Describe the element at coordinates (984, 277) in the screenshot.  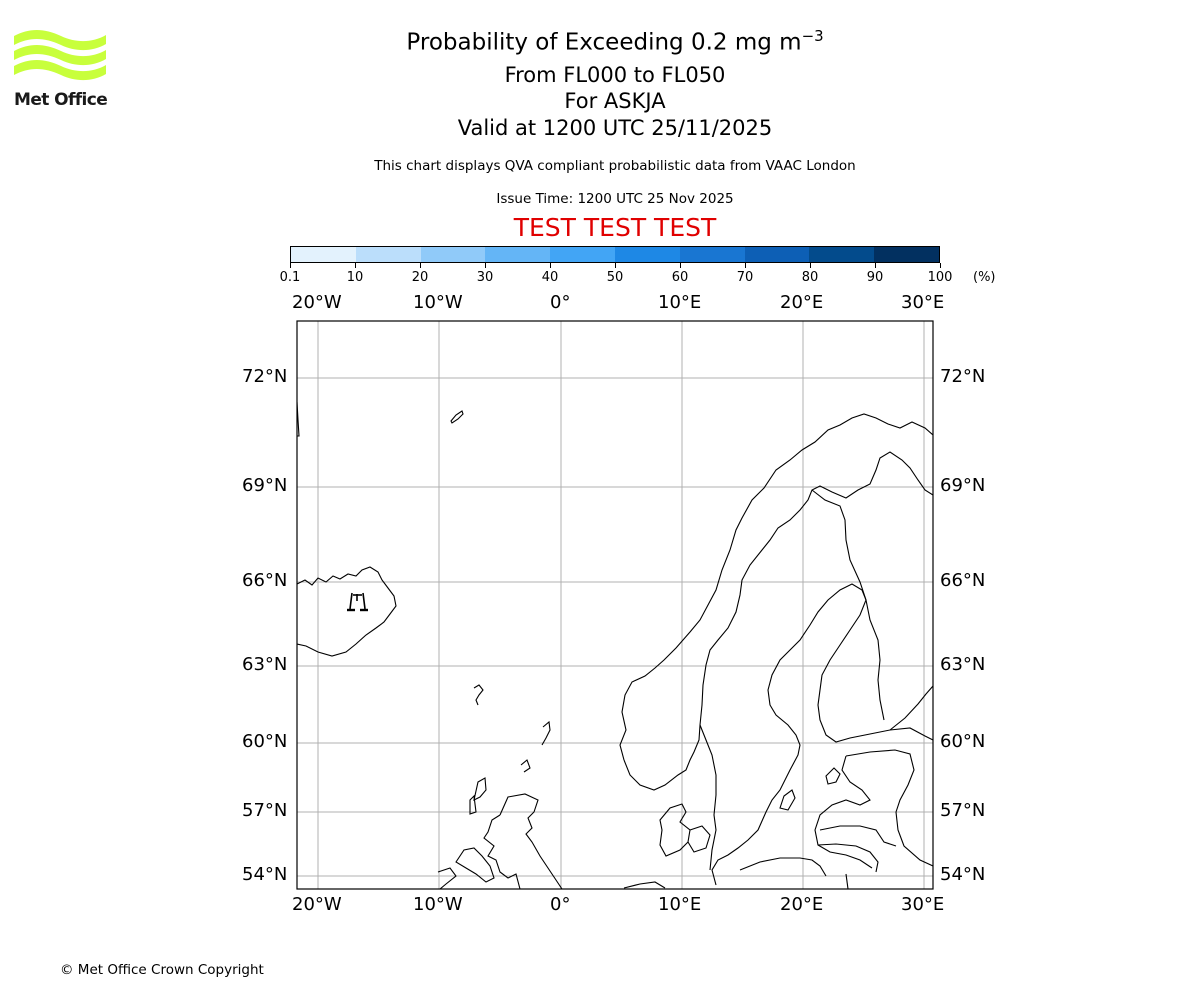
I see `colorbar-unit: (%)` at that location.